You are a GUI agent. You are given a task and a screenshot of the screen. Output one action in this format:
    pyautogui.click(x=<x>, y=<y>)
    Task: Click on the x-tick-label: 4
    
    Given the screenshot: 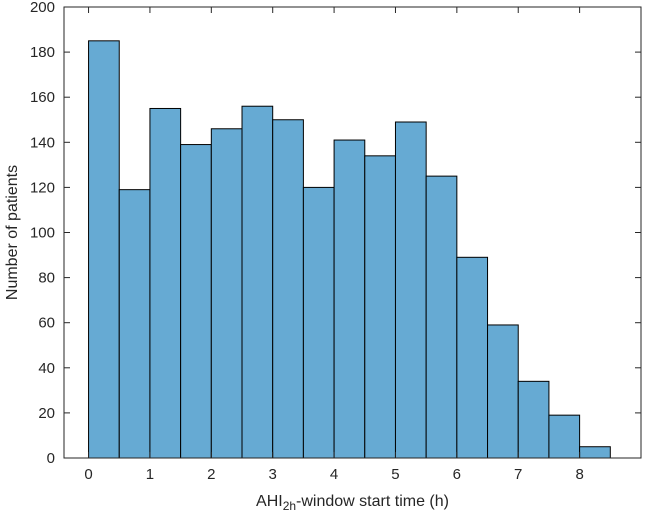 What is the action you would take?
    pyautogui.click(x=334, y=474)
    